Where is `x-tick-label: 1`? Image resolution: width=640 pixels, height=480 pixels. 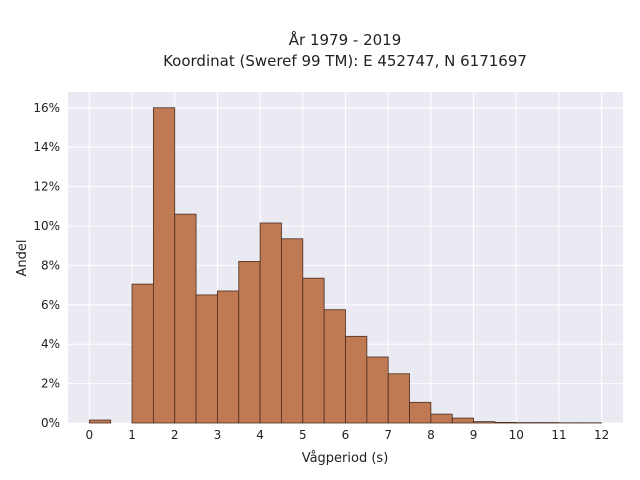 x-tick-label: 1 is located at coordinates (132, 435).